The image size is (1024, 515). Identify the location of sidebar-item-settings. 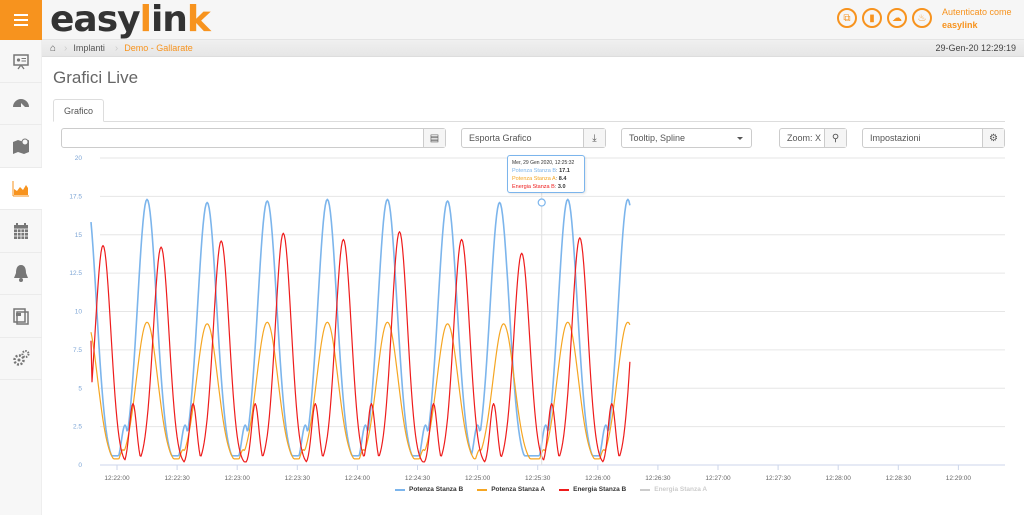
(21, 359).